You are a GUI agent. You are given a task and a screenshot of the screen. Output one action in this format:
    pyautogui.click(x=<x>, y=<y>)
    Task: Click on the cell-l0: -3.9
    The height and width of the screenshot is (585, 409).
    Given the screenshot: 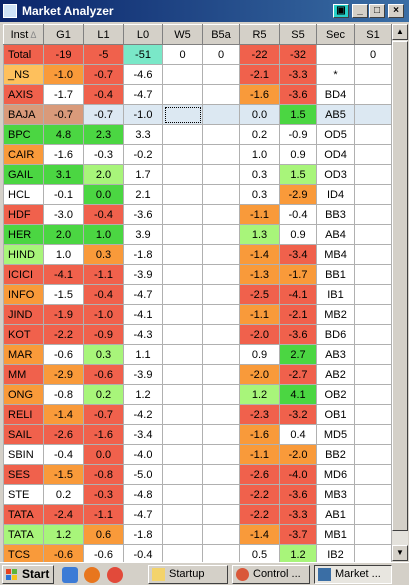 What is the action you would take?
    pyautogui.click(x=143, y=374)
    